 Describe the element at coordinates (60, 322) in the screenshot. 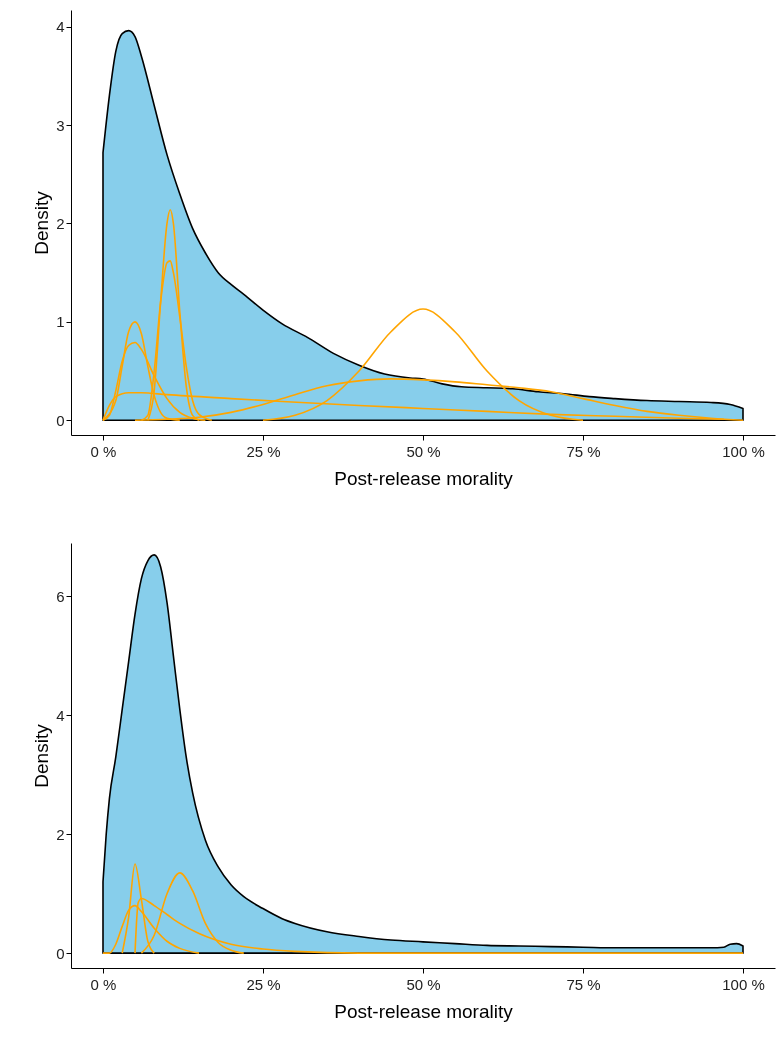

I see `y-tick-label: 1` at that location.